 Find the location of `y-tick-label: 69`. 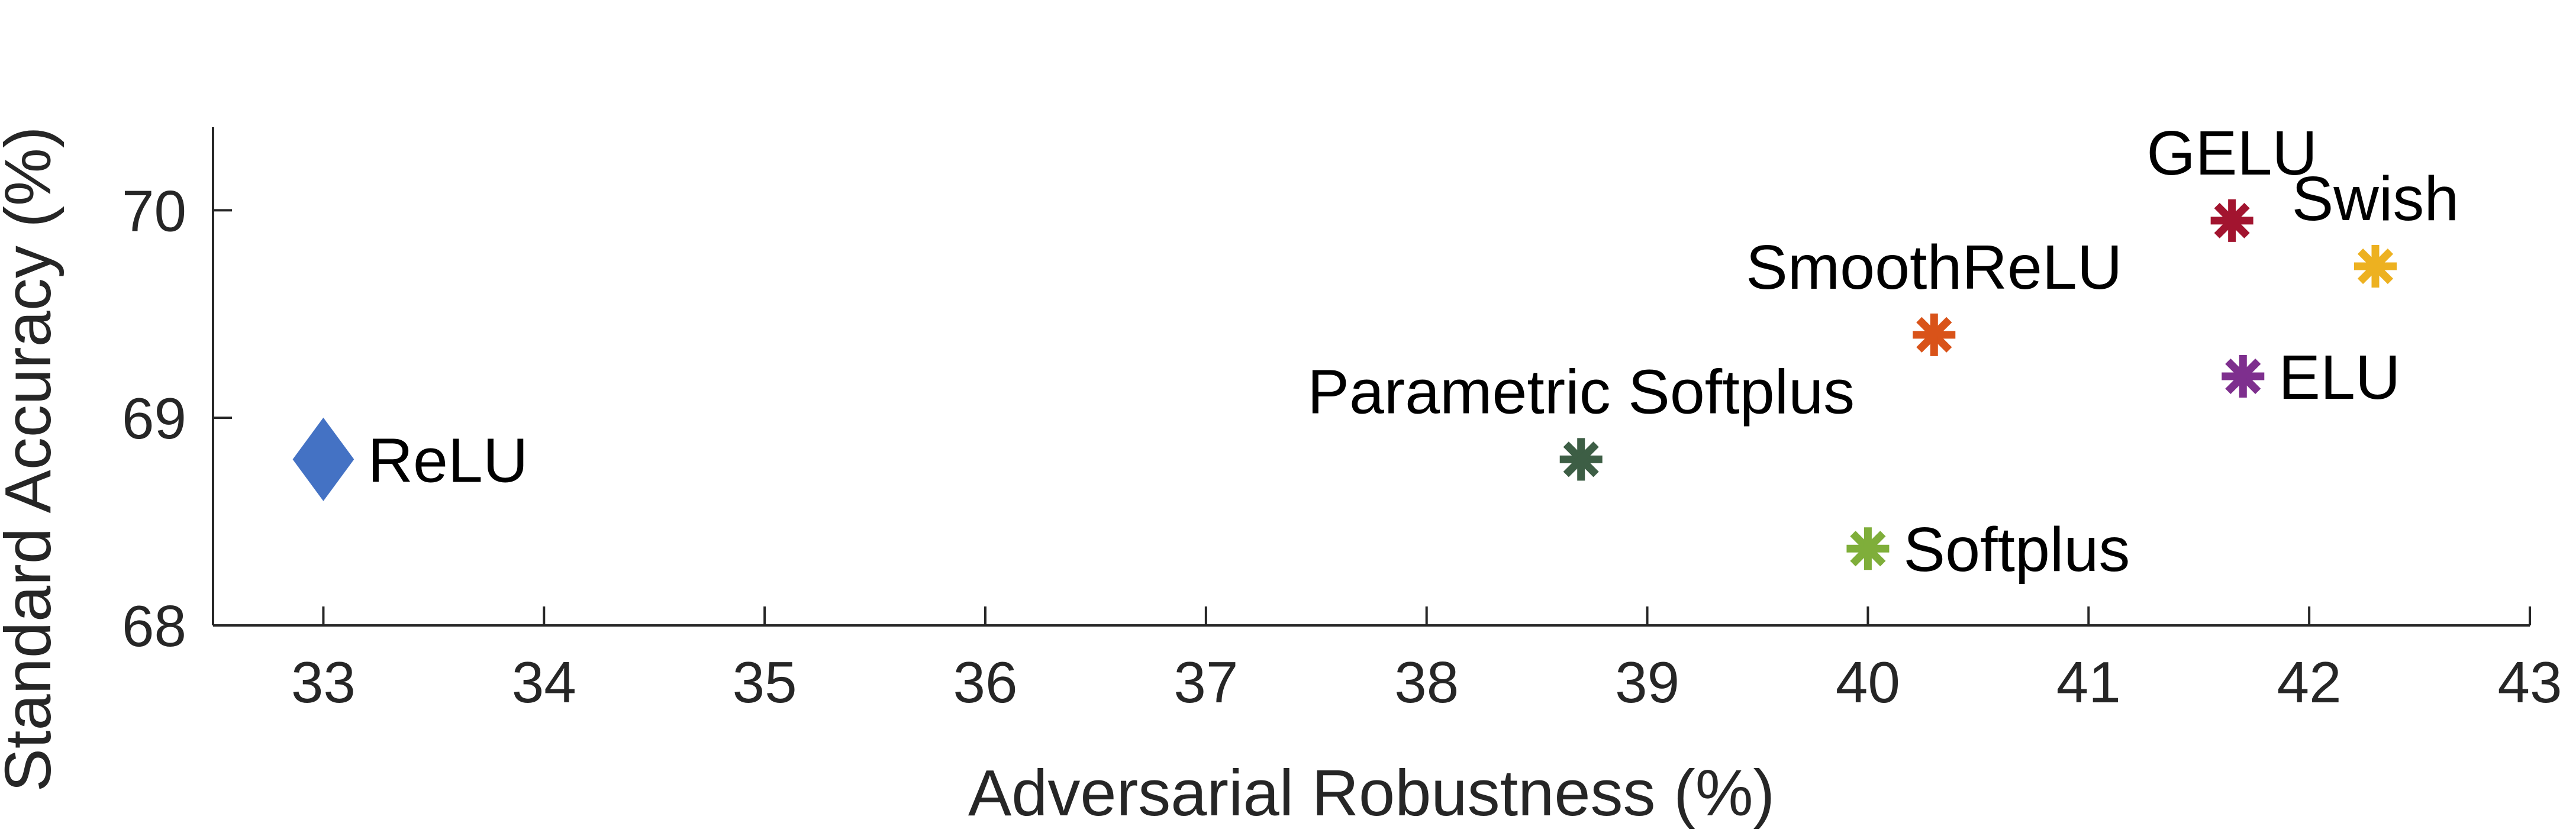

y-tick-label: 69 is located at coordinates (154, 418).